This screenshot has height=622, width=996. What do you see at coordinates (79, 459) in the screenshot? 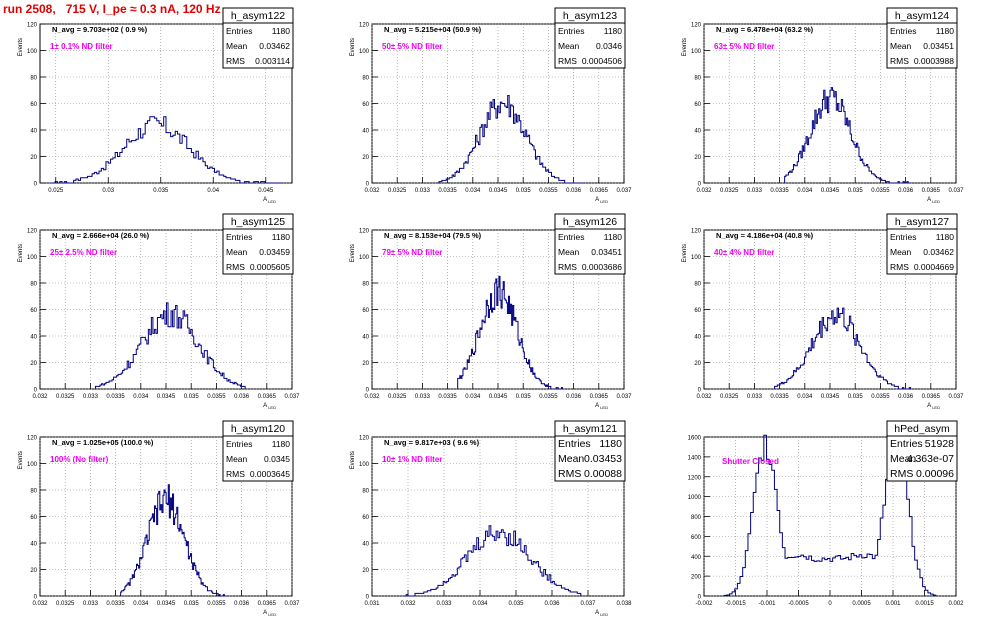
I see `filter-note: 100% (No filter)` at bounding box center [79, 459].